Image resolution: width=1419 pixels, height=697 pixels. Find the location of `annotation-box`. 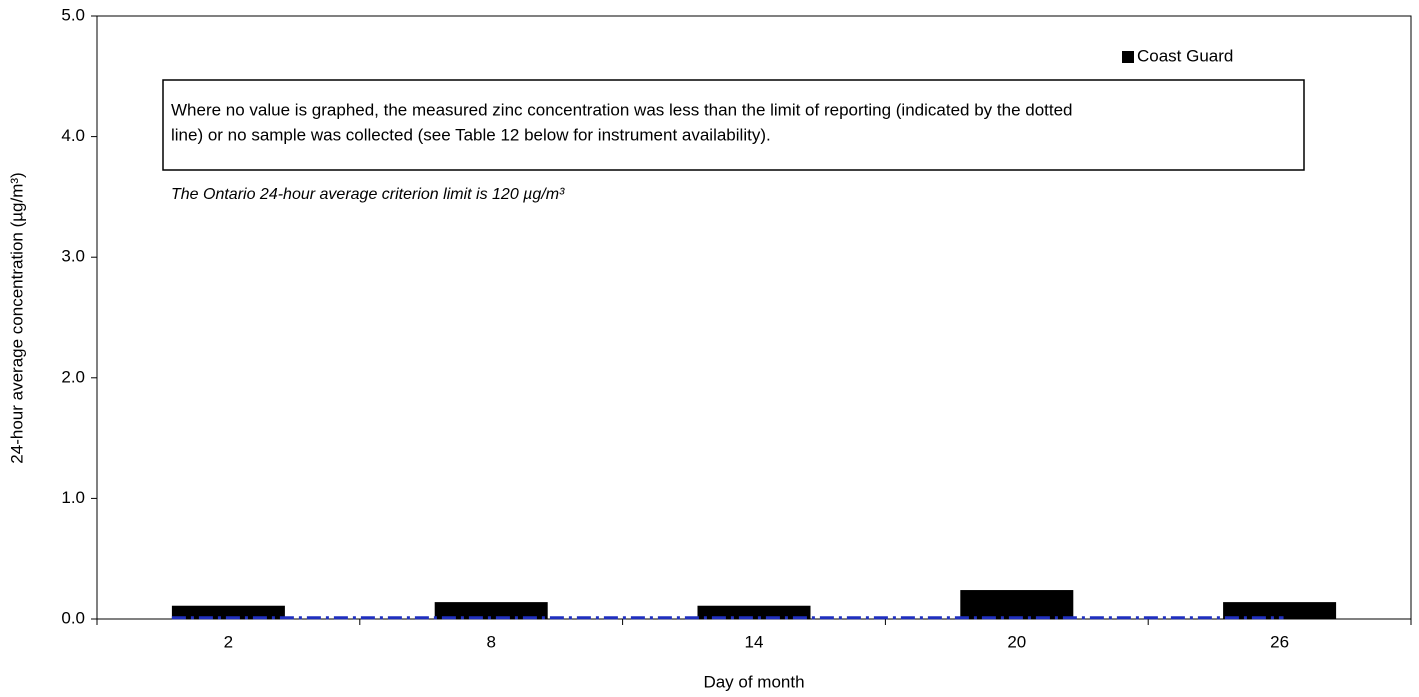

annotation-box is located at coordinates (733, 125).